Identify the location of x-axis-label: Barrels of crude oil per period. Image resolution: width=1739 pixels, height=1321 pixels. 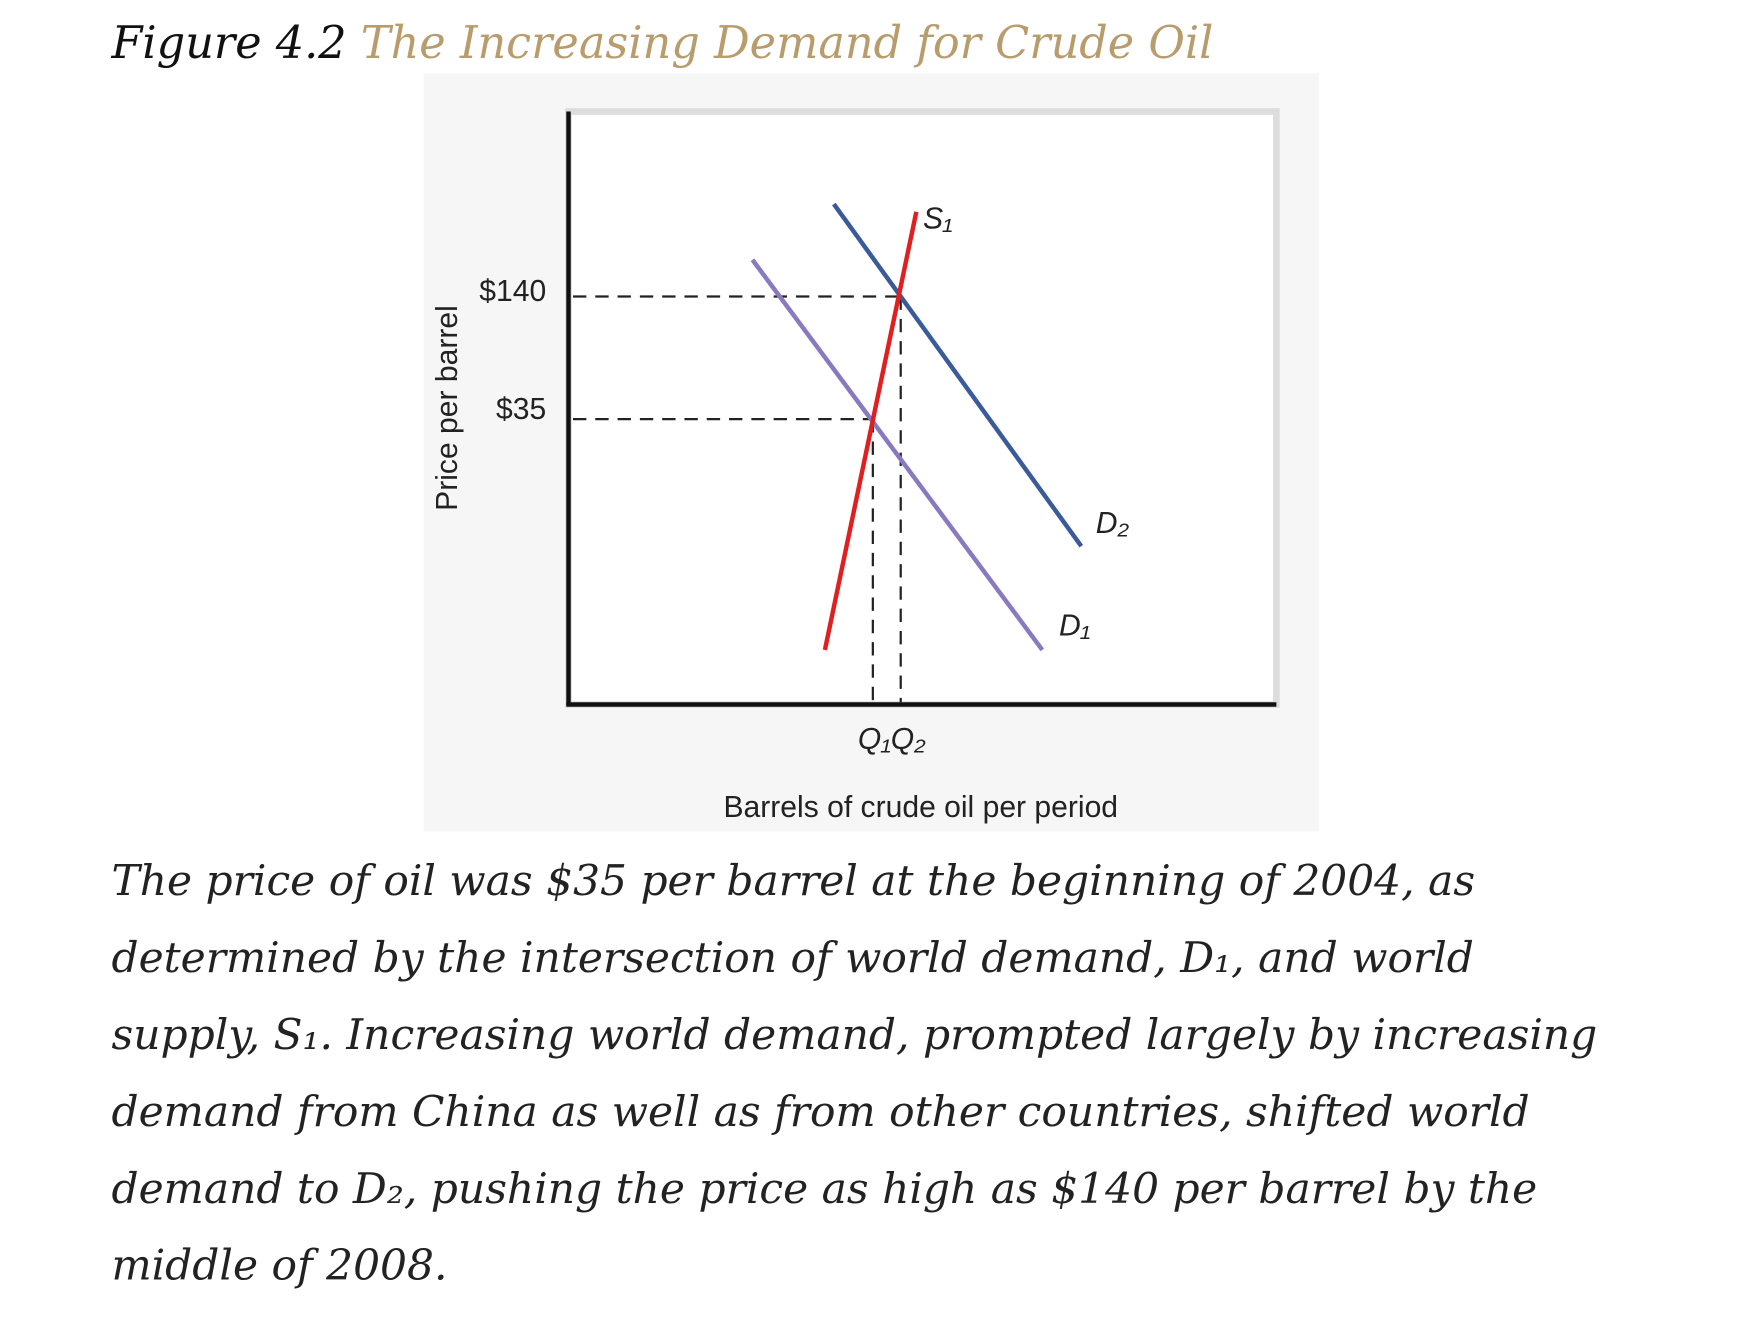
(920, 807).